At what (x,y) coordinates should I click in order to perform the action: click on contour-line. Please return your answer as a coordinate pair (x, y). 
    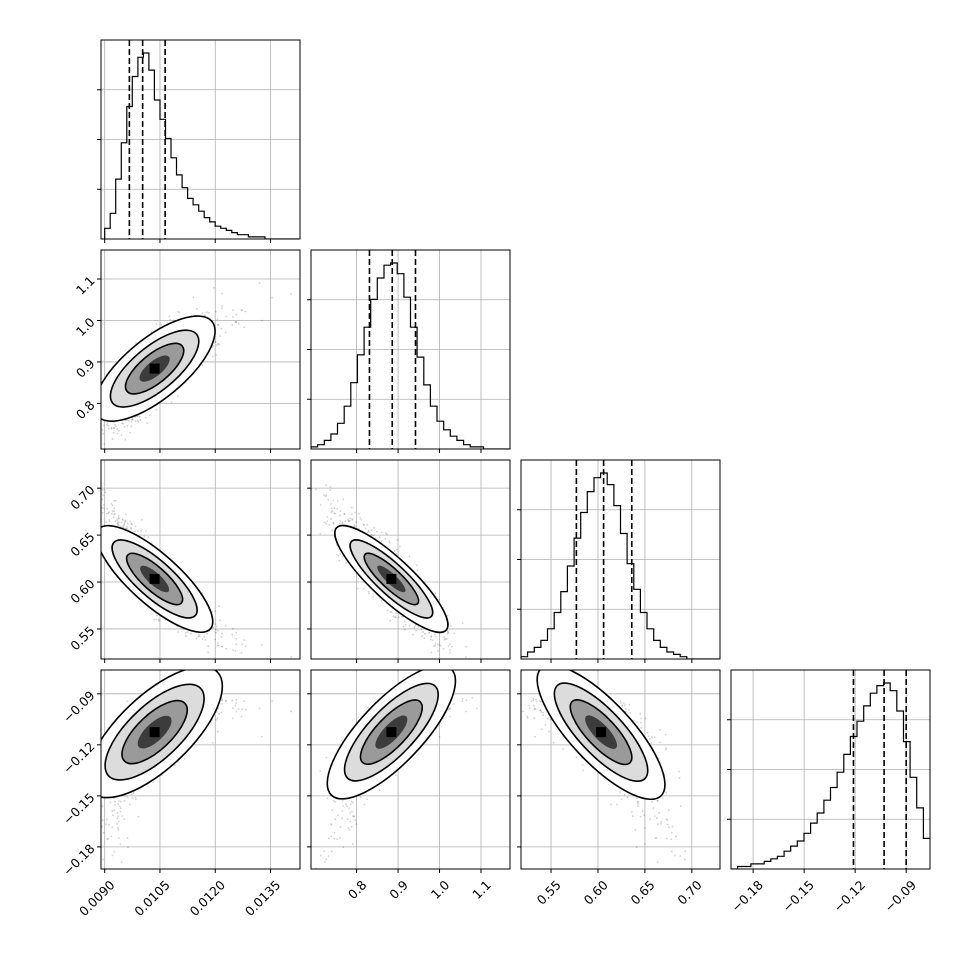
    Looking at the image, I should click on (154, 579).